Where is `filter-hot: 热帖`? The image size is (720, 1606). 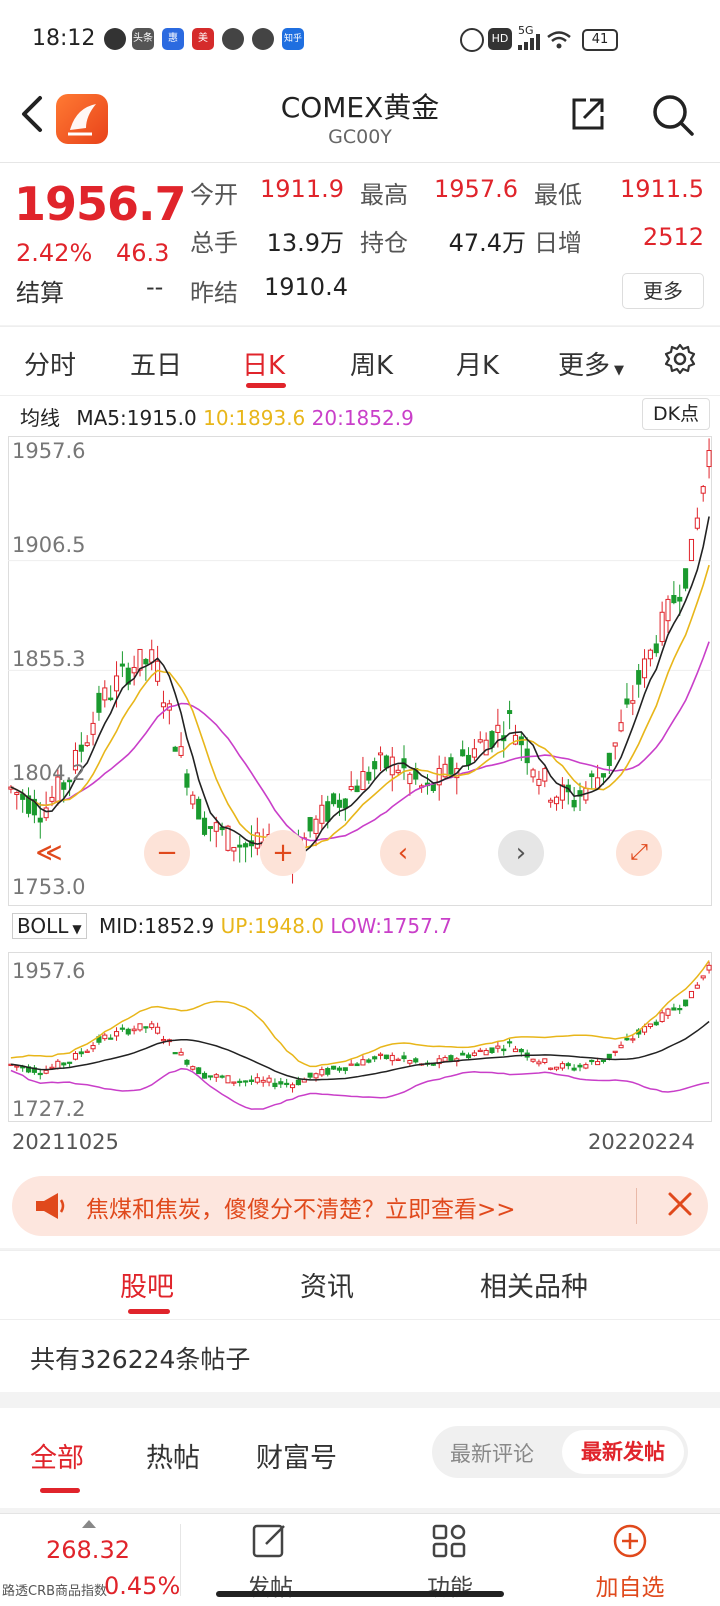 filter-hot: 热帖 is located at coordinates (173, 1458).